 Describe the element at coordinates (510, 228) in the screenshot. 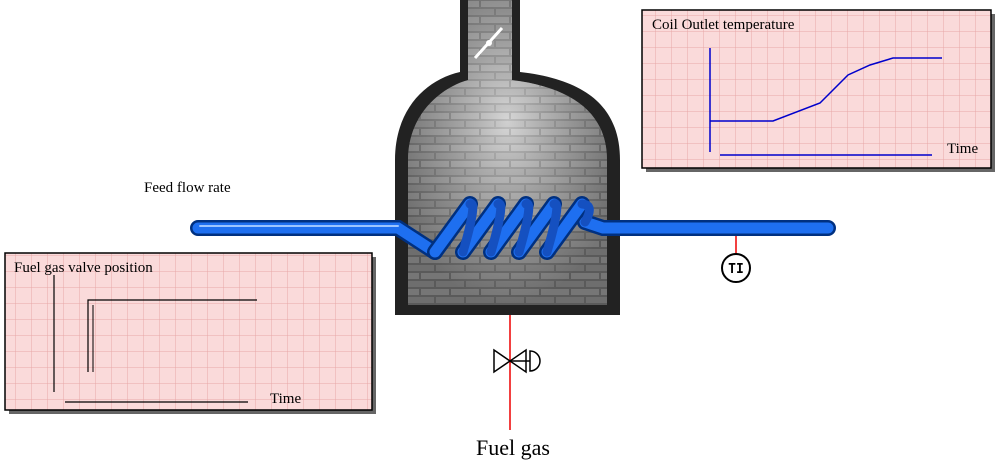

I see `coil` at that location.